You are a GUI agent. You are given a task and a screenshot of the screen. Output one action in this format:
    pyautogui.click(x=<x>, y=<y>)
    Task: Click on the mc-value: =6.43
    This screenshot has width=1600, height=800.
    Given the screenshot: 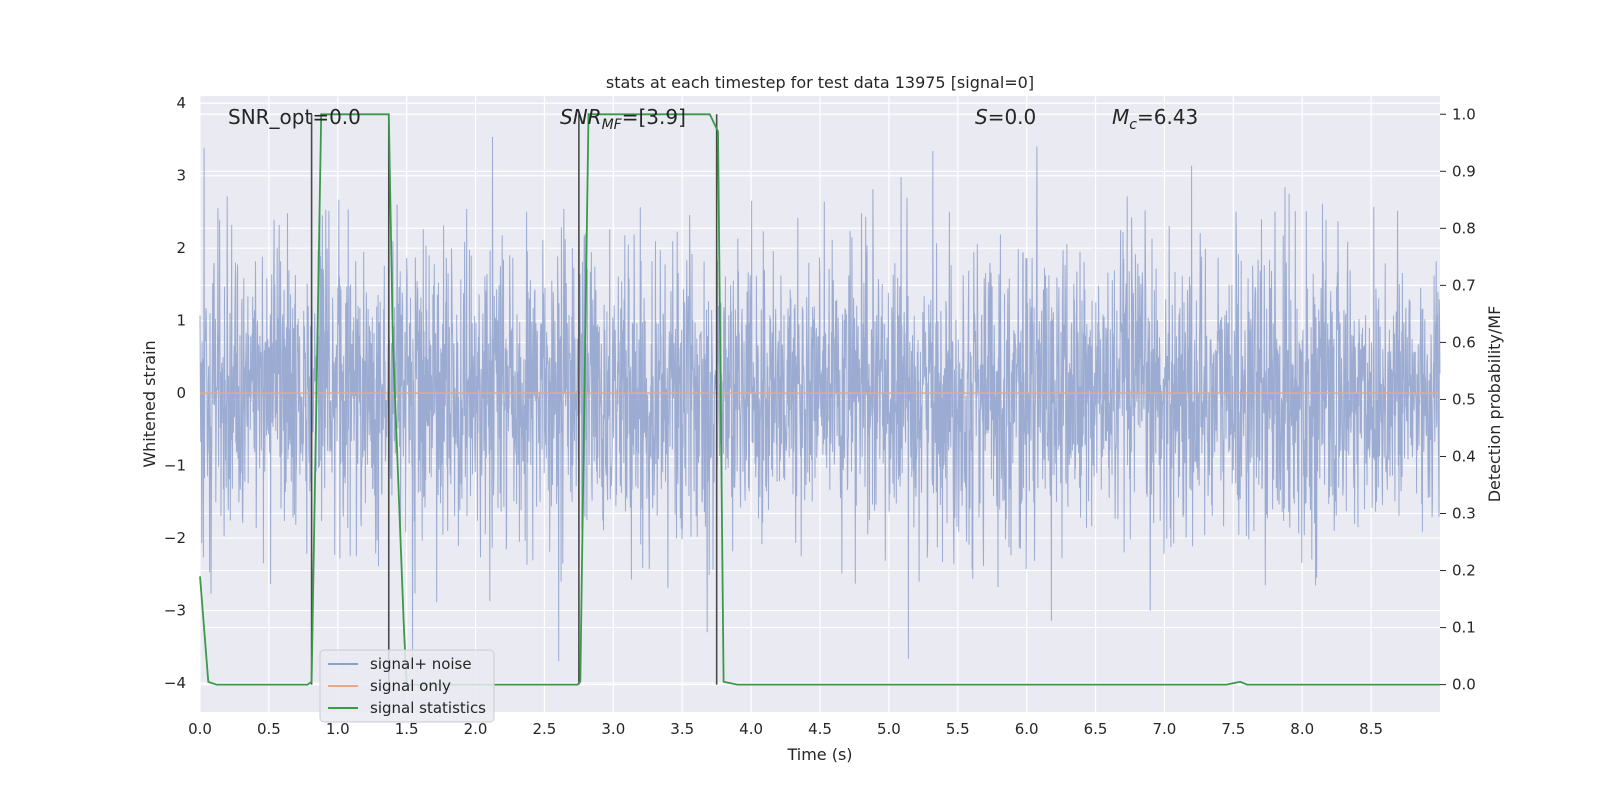 What is the action you would take?
    pyautogui.click(x=1167, y=117)
    